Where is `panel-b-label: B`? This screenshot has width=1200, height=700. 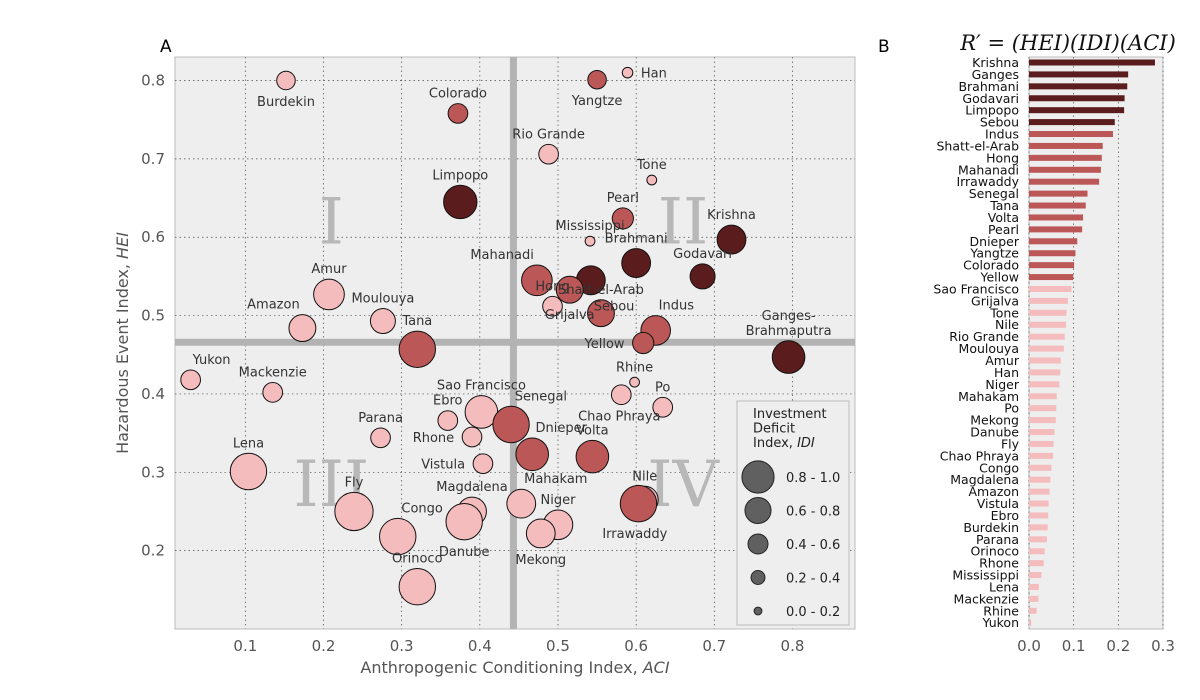
panel-b-label: B is located at coordinates (884, 47).